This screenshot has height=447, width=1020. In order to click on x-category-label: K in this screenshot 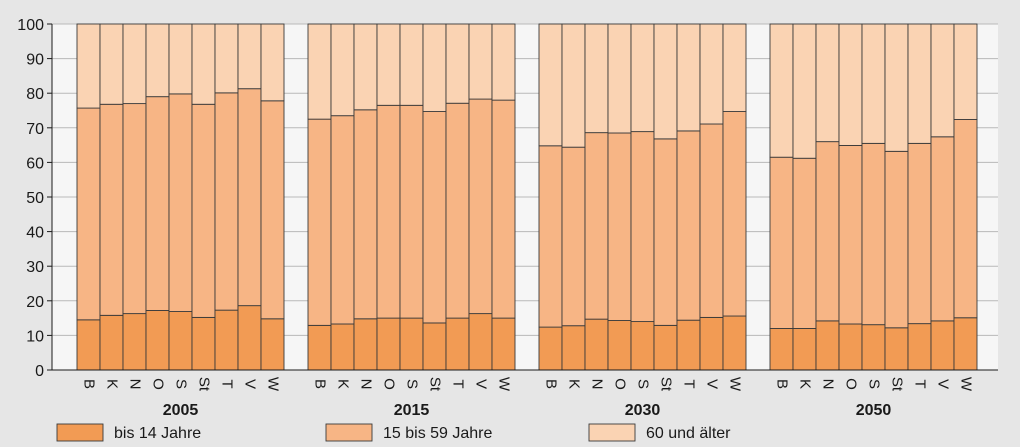, I will do `click(343, 384)`.